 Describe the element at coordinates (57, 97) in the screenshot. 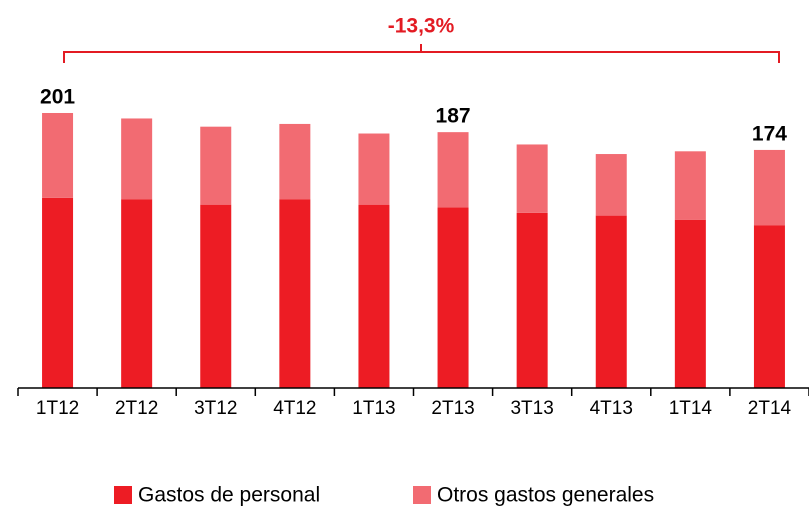

I see `total-label: 201` at that location.